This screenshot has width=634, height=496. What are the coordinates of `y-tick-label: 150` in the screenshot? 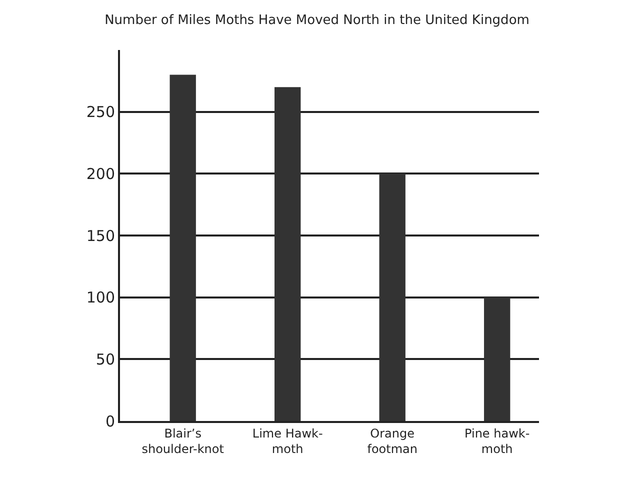 It's located at (100, 235).